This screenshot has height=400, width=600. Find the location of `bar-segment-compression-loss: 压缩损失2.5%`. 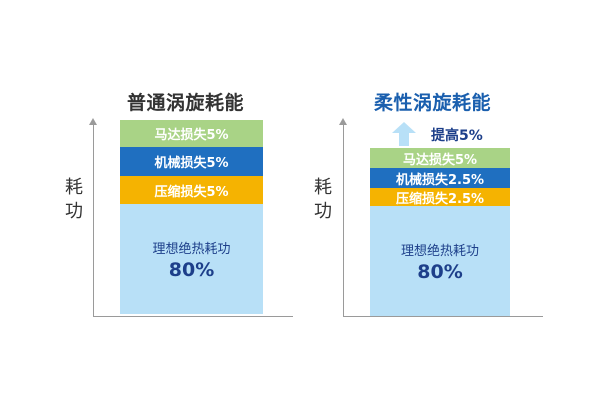

bar-segment-compression-loss: 压缩损失2.5% is located at coordinates (440, 197).